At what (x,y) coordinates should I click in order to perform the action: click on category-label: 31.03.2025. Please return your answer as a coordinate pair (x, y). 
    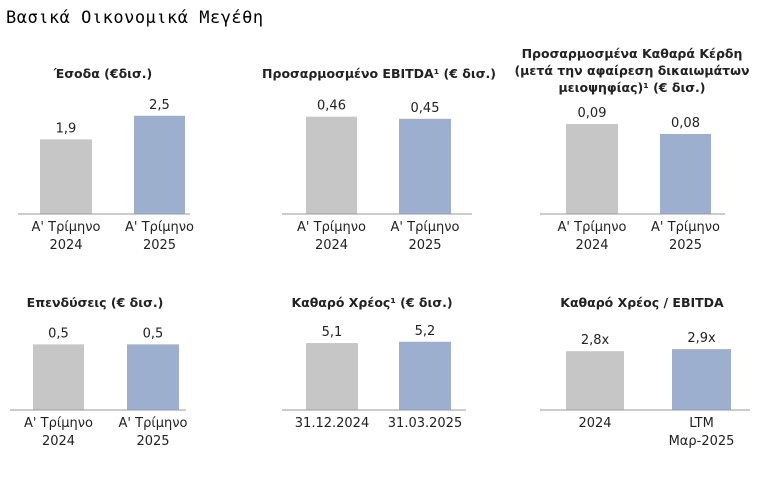
    Looking at the image, I should click on (425, 423).